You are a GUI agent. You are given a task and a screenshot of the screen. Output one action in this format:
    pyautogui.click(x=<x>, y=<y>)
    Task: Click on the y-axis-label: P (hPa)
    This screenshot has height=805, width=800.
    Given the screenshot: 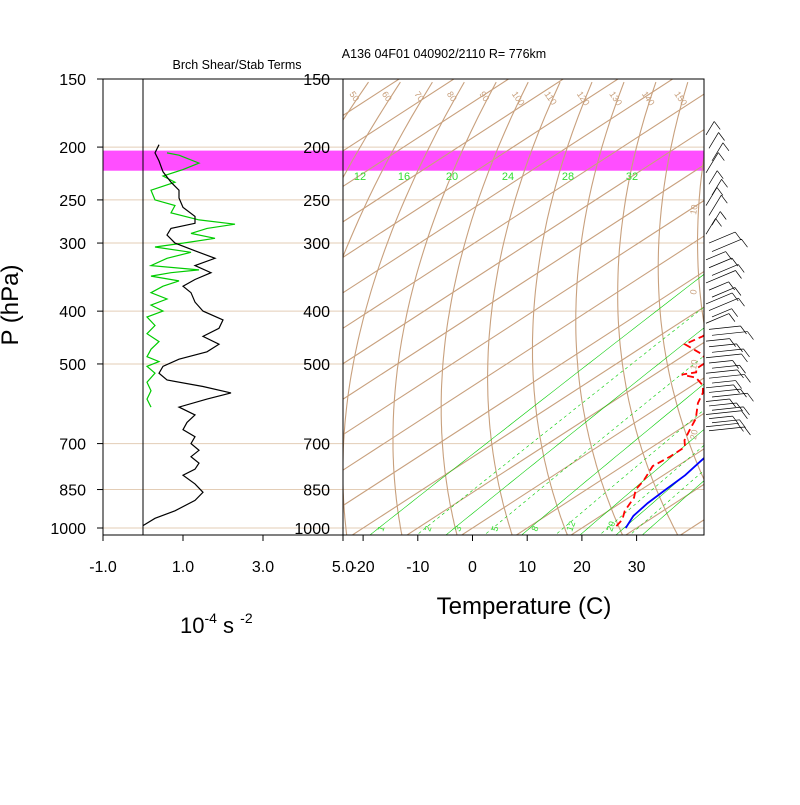 What is the action you would take?
    pyautogui.click(x=12, y=305)
    